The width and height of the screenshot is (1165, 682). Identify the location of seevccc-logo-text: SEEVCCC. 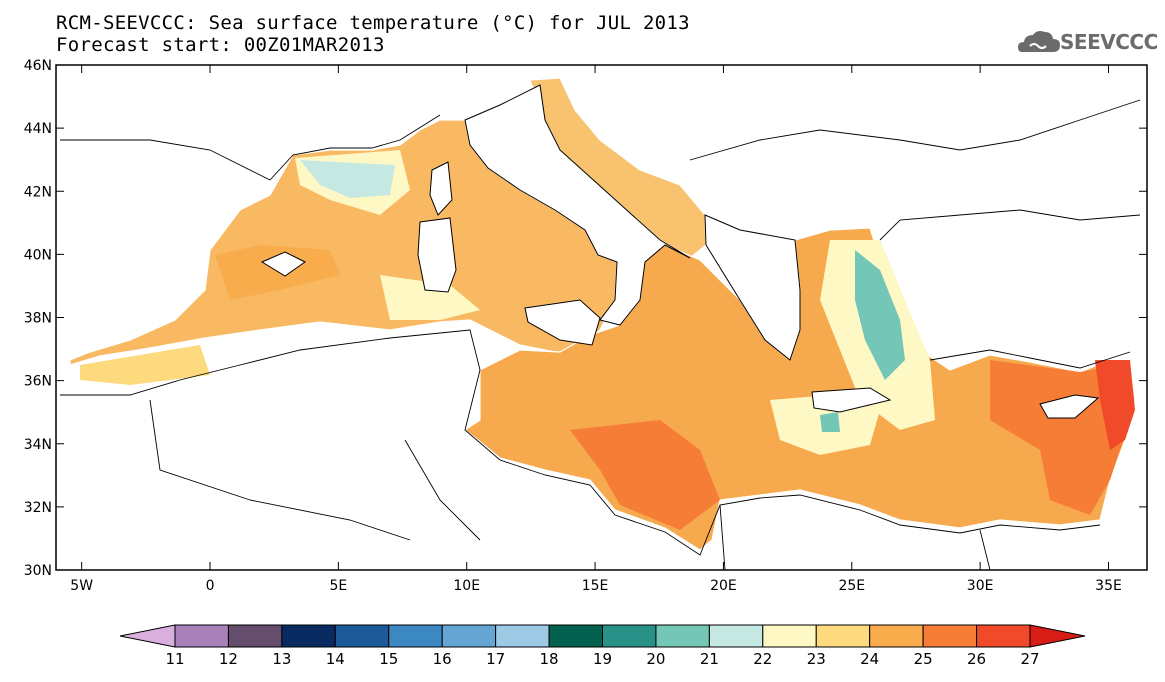
(1109, 42).